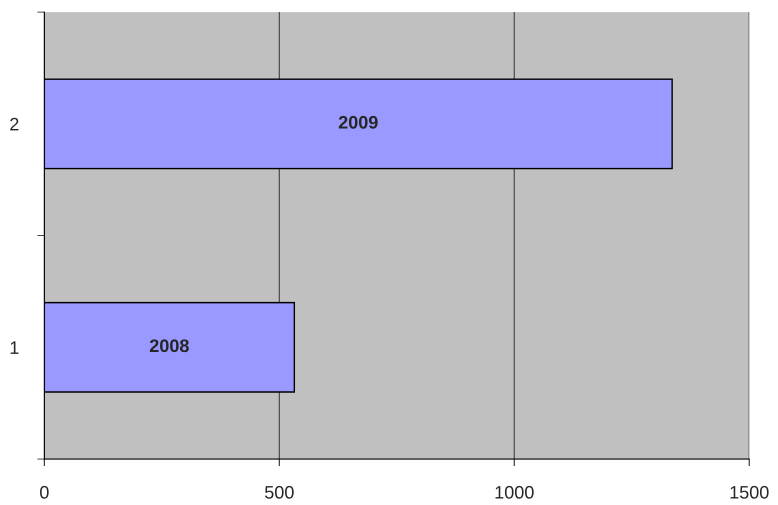 This screenshot has width=778, height=505. I want to click on x-tick-label: 1000, so click(515, 492).